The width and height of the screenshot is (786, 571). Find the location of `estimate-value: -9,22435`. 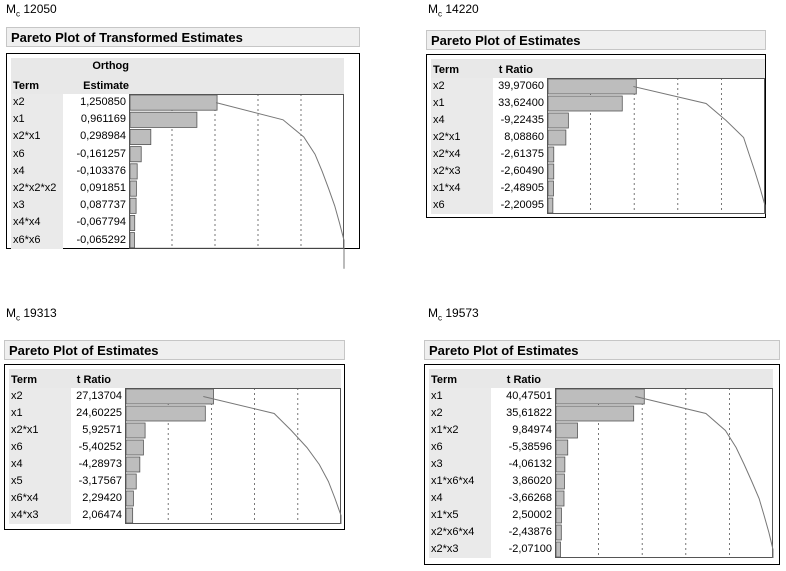

estimate-value: -9,22435 is located at coordinates (522, 120).